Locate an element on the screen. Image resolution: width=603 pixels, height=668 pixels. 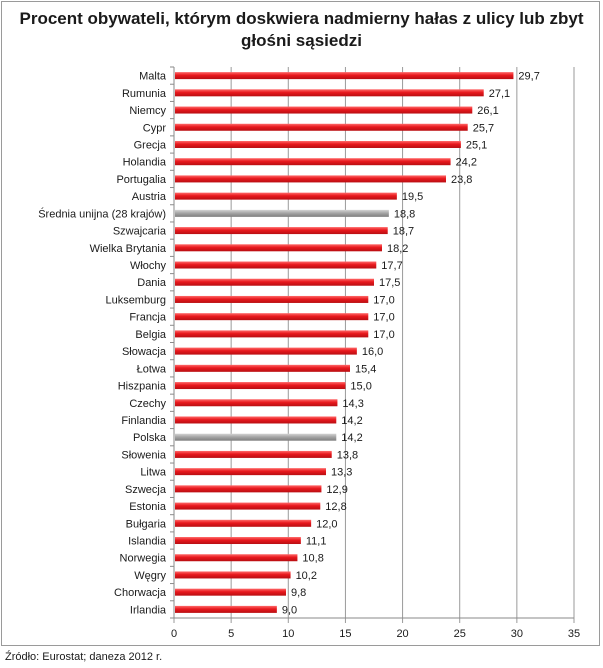
category-label-19: Hiszpania is located at coordinates (142, 387).